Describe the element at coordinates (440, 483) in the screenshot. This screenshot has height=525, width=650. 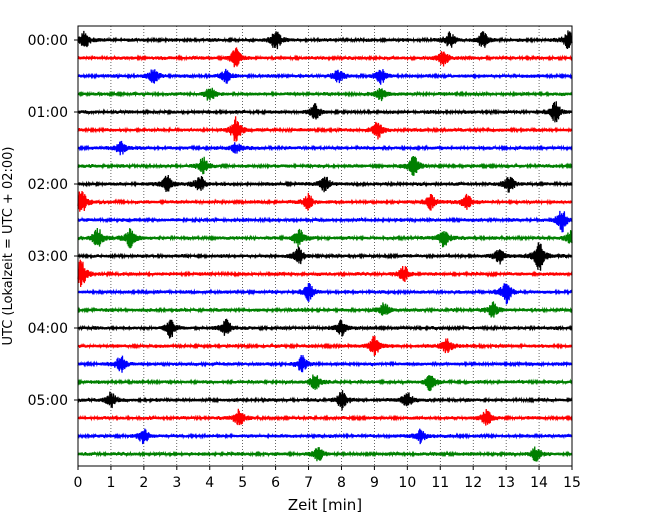
I see `x-tick-label: 11` at that location.